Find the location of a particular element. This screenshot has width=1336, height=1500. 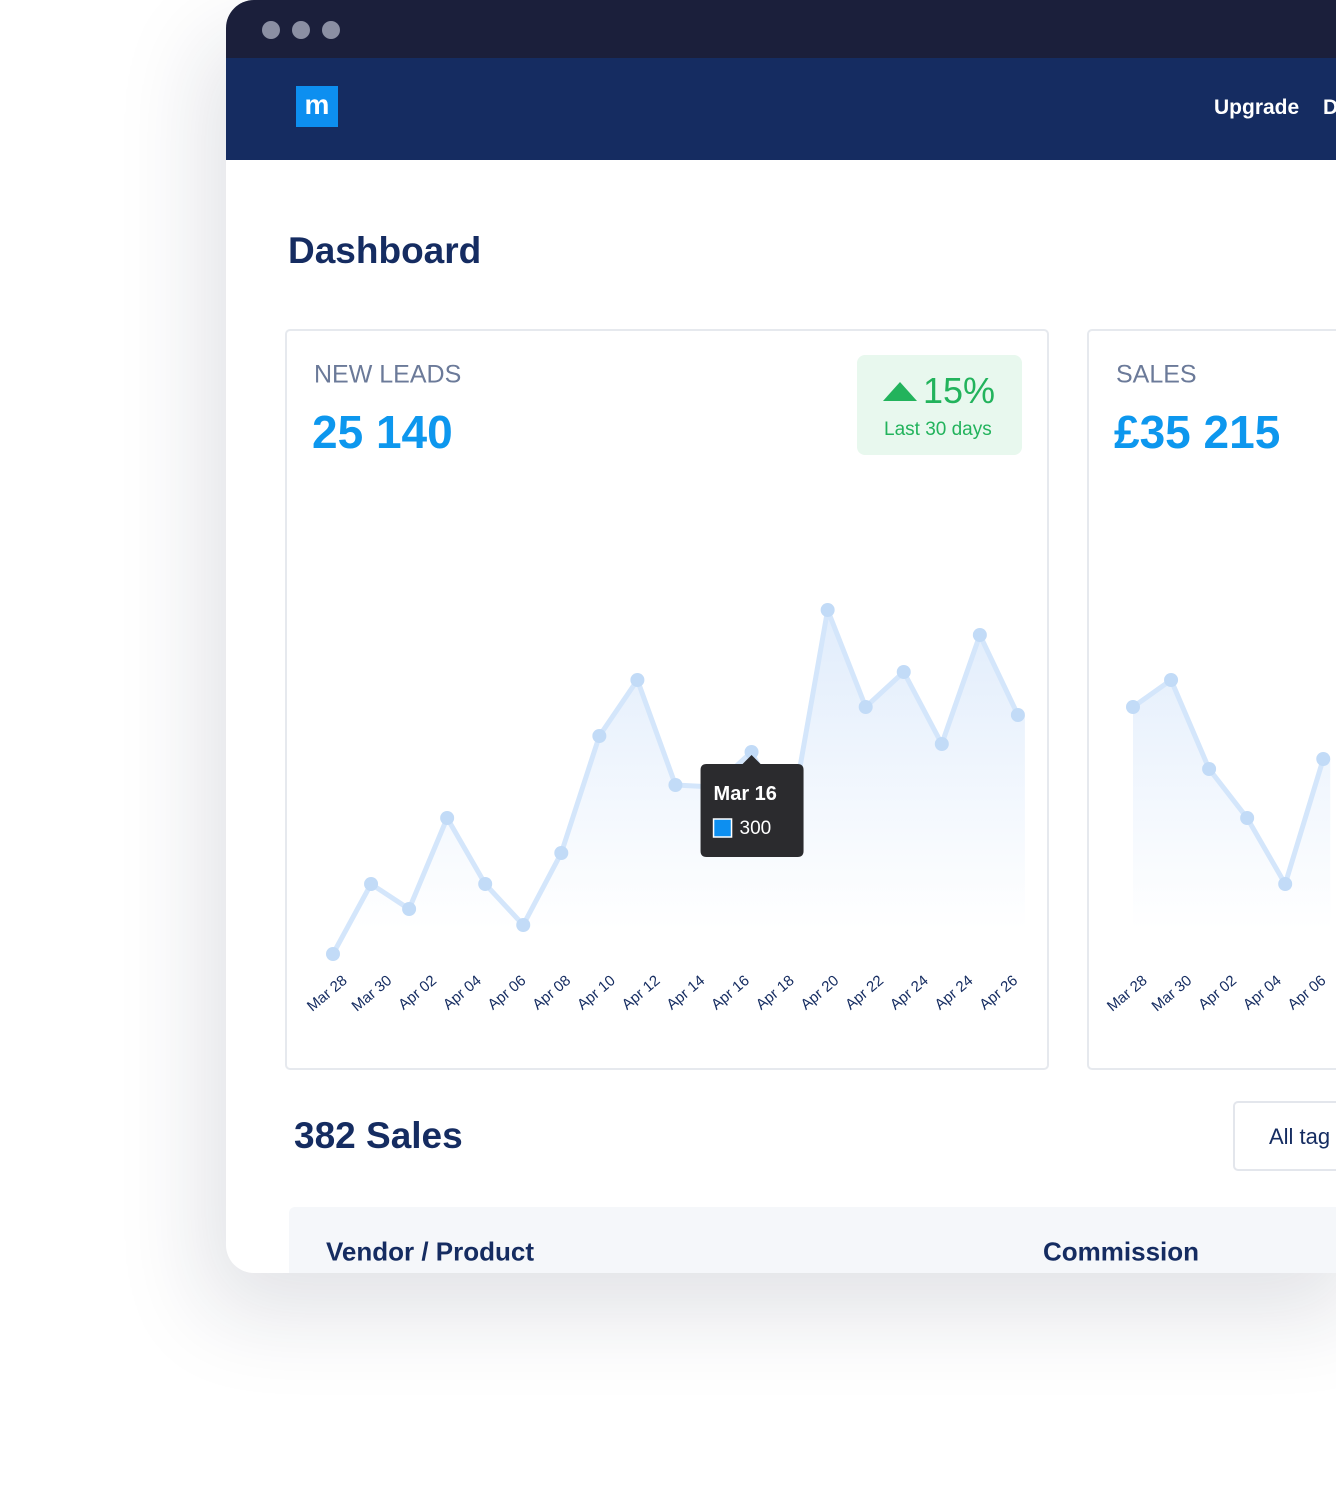

card-title: SALES is located at coordinates (1156, 374).